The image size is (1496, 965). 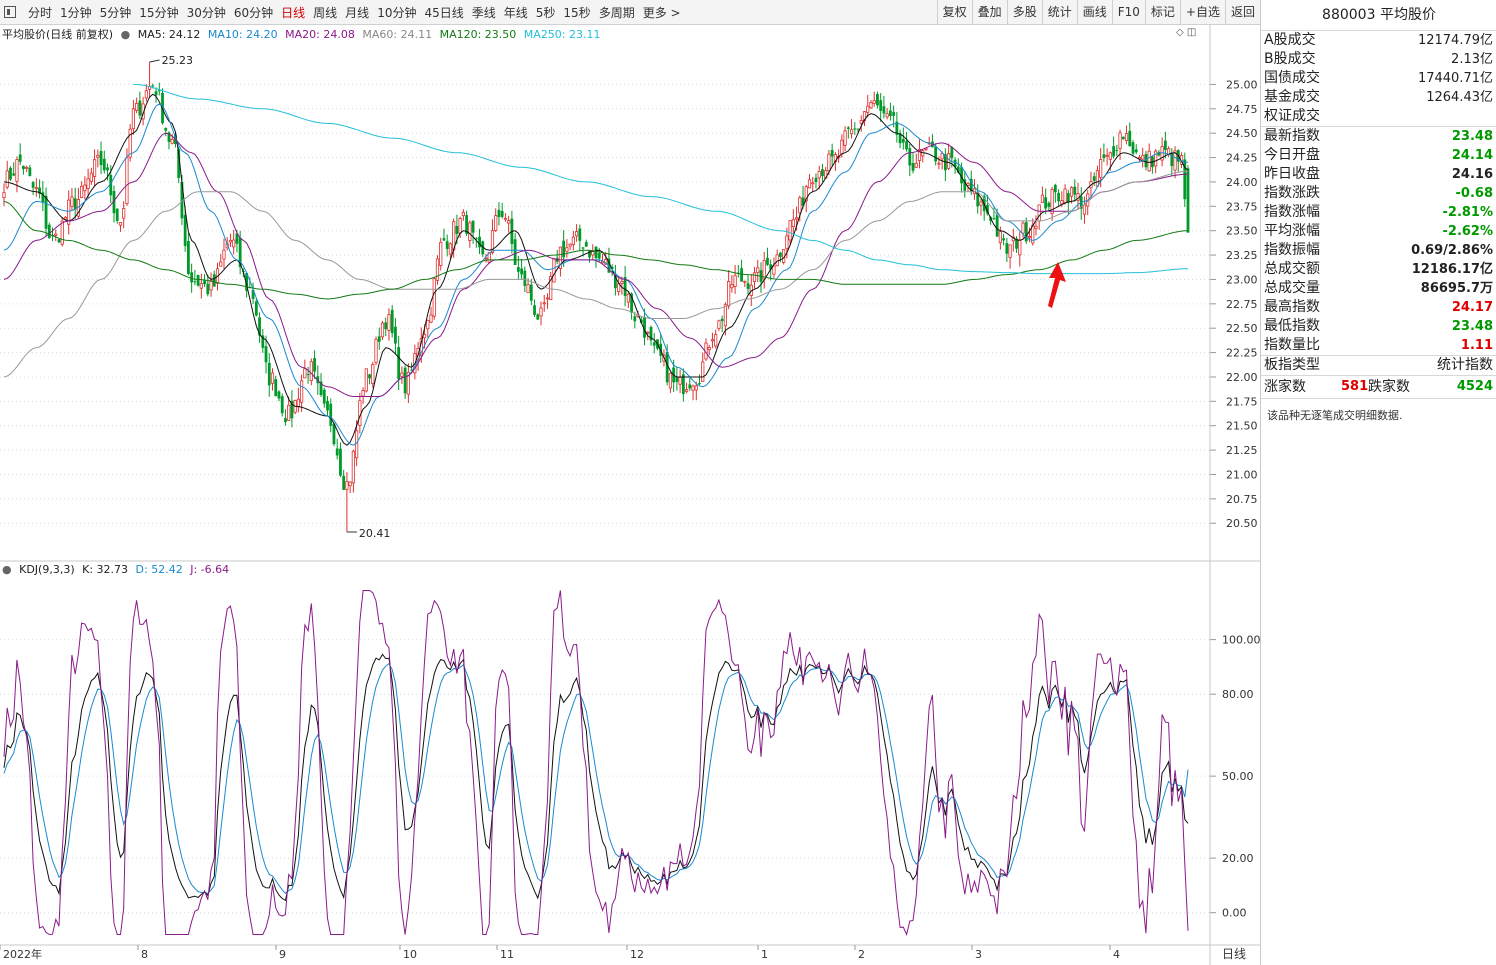 I want to click on period-7: 周线, so click(x=325, y=12).